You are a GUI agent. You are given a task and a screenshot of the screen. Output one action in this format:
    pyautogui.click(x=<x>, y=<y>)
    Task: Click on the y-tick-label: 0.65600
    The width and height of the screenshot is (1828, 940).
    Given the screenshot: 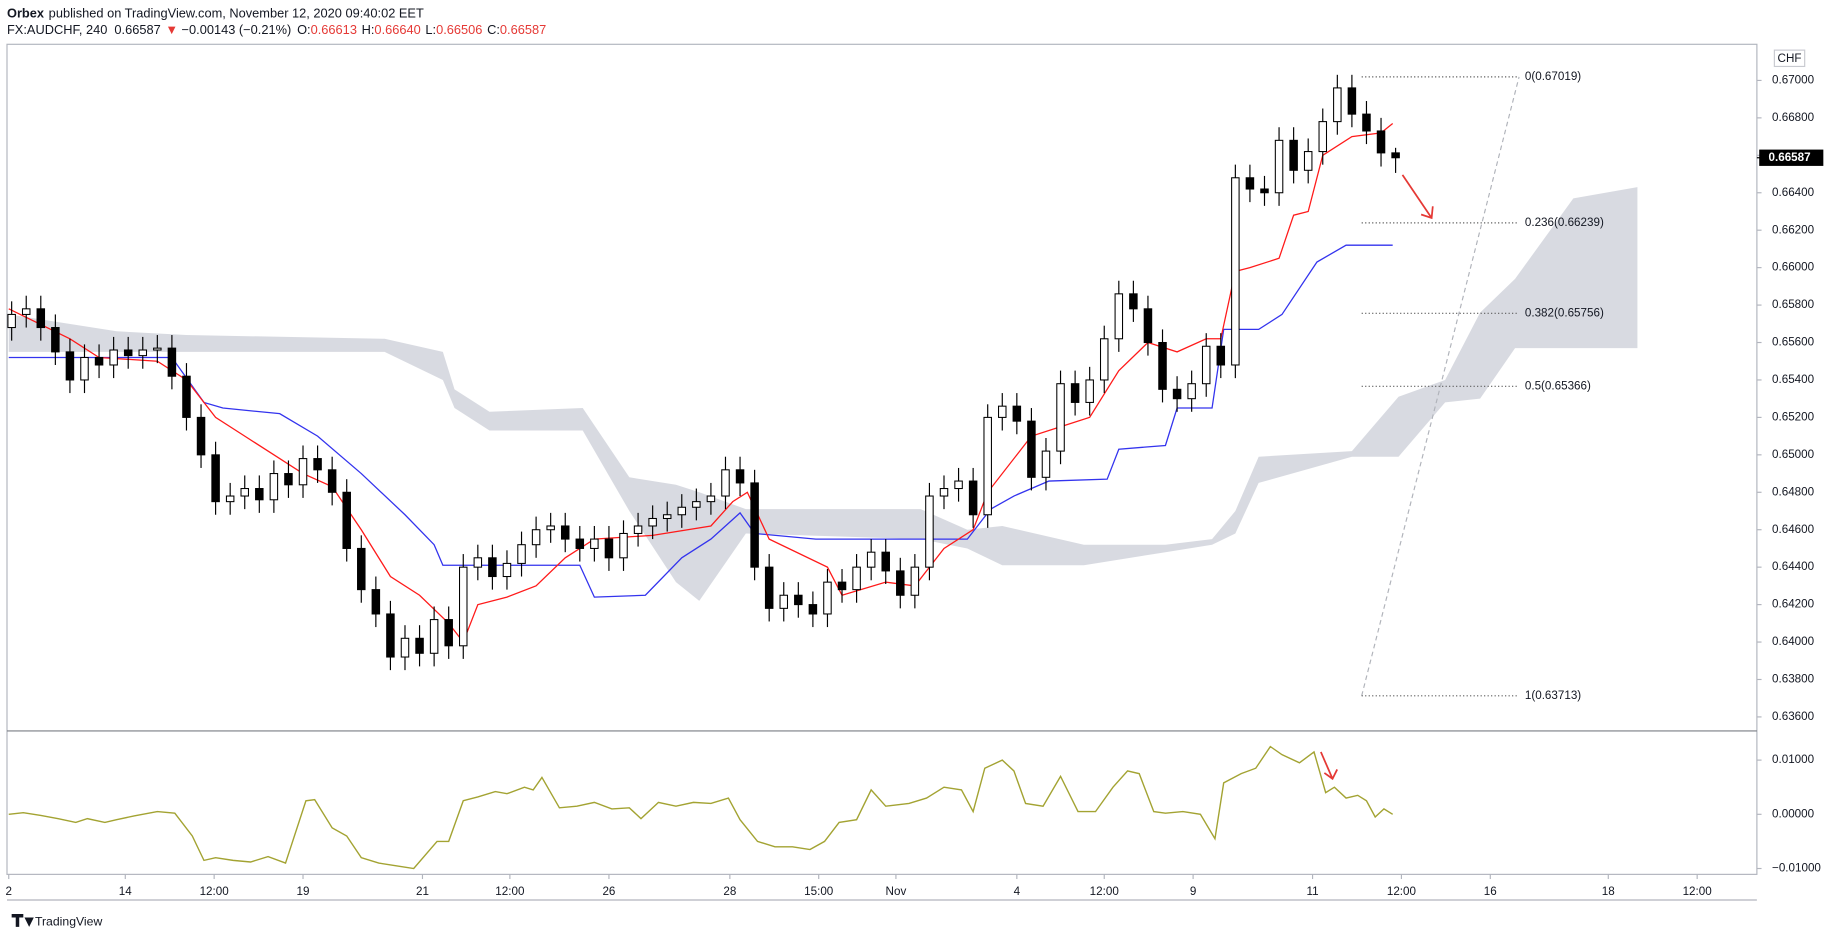 What is the action you would take?
    pyautogui.click(x=1793, y=342)
    